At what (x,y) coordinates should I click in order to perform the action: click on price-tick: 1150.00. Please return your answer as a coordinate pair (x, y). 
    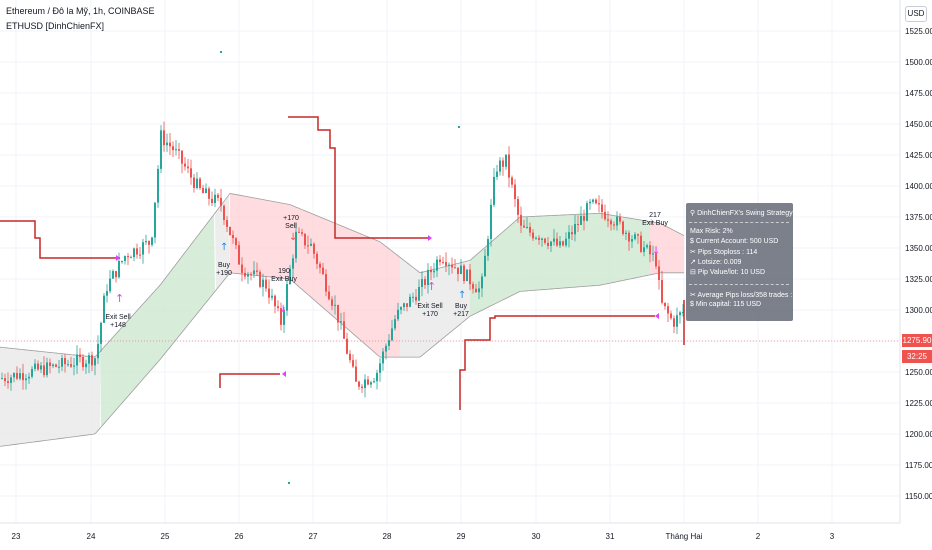
    Looking at the image, I should click on (918, 496).